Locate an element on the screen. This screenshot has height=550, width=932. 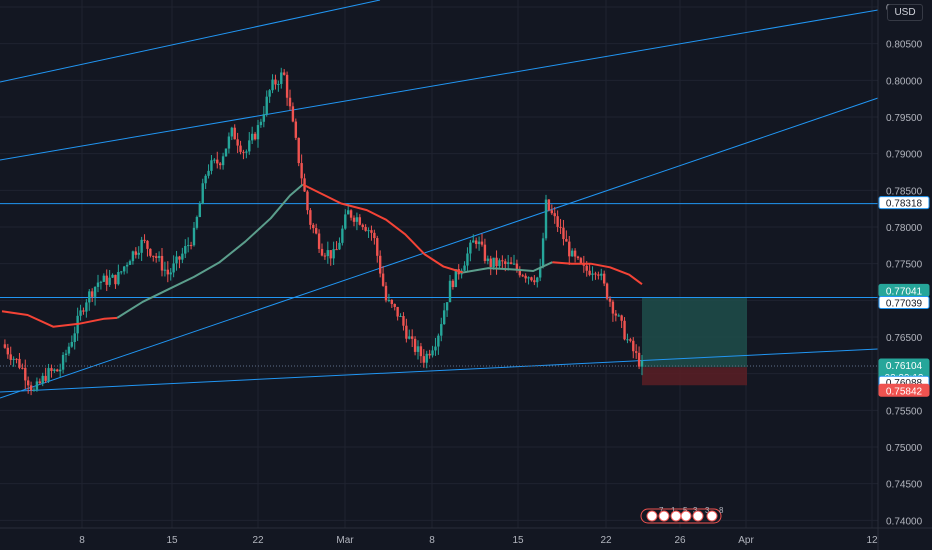
target-zone is located at coordinates (694, 332).